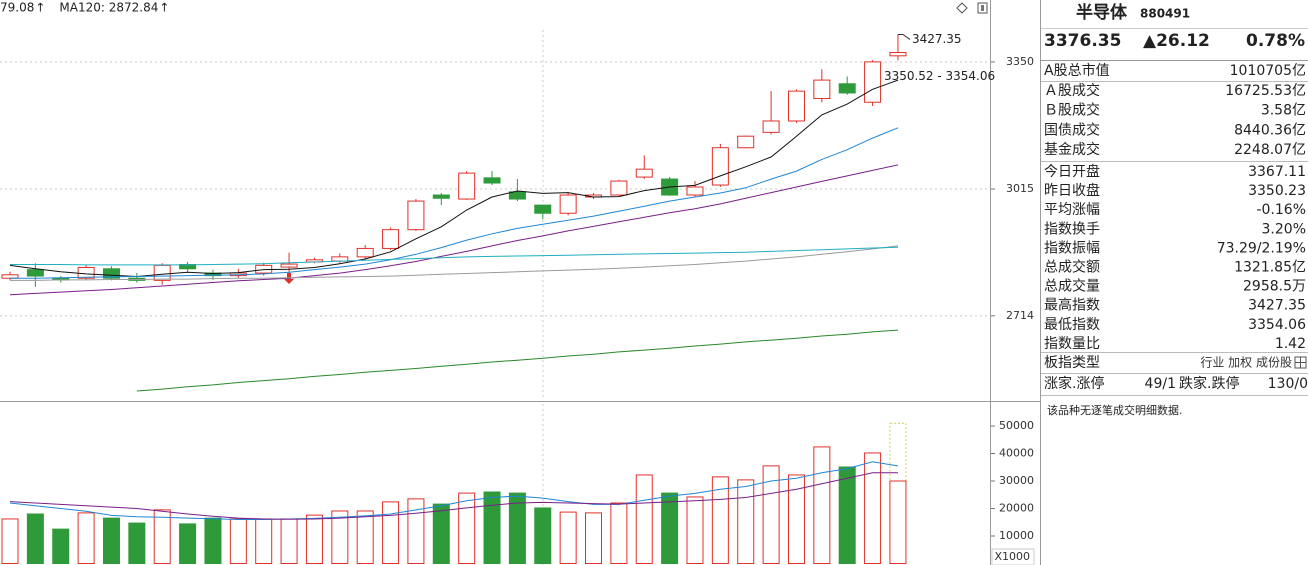 Image resolution: width=1308 pixels, height=565 pixels. I want to click on row-label: 指数换手, so click(1072, 228).